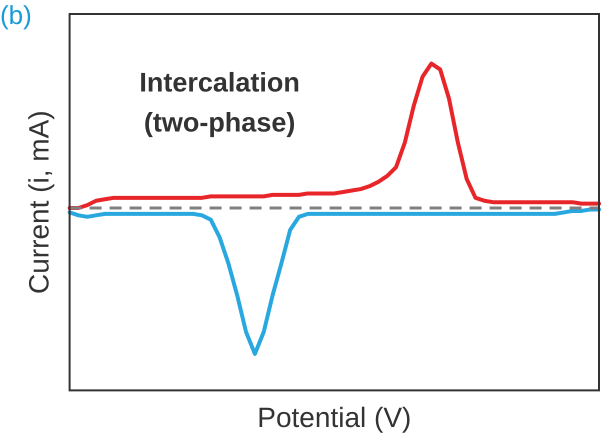 The height and width of the screenshot is (444, 604). I want to click on chart-title: (b), so click(16, 15).